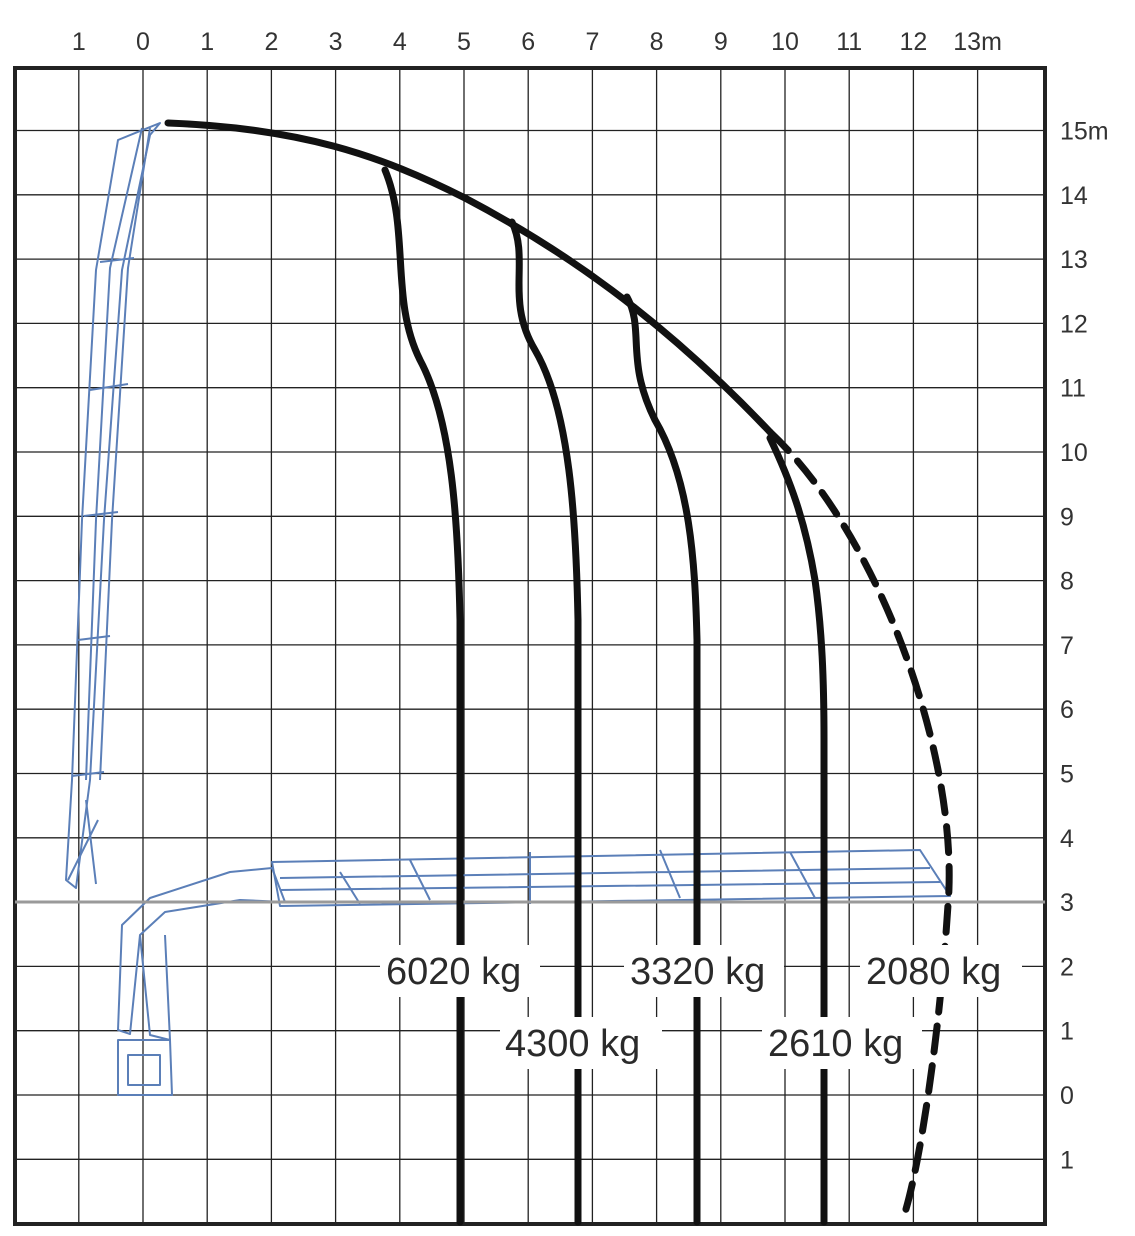 The width and height of the screenshot is (1135, 1236). Describe the element at coordinates (1067, 839) in the screenshot. I see `y-tick-label-11: 4` at that location.